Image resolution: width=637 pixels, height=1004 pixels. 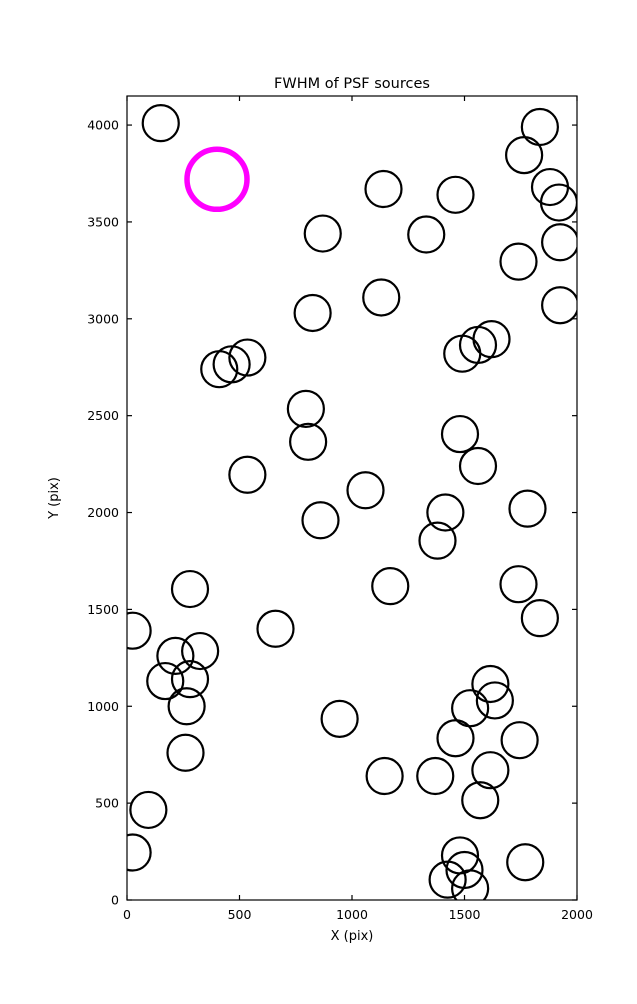 I want to click on y-tick-label: 1000, so click(x=103, y=706).